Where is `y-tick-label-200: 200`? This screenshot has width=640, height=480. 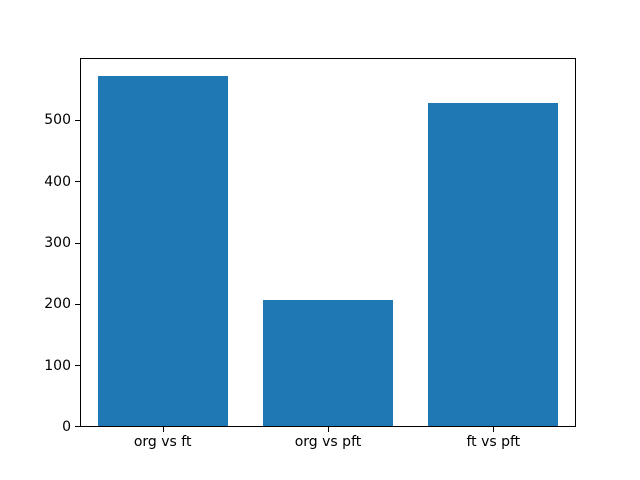 y-tick-label-200: 200 is located at coordinates (57, 304).